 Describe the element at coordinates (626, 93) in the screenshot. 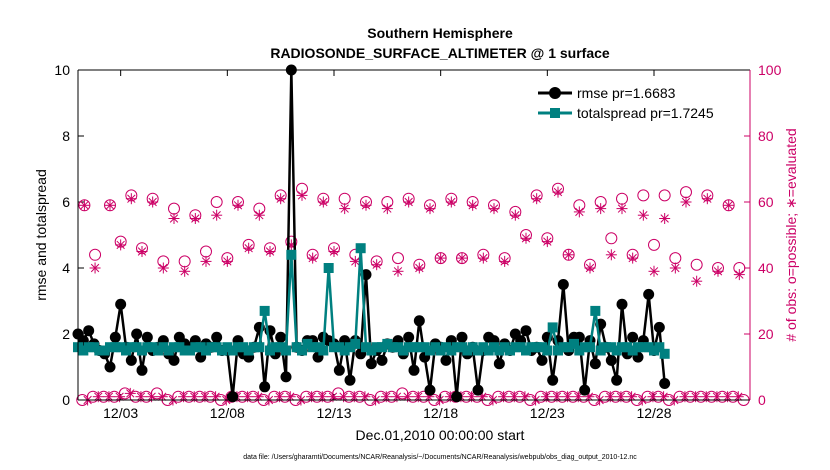

I see `legend-label-rmse: rmse pr=1.6683` at that location.